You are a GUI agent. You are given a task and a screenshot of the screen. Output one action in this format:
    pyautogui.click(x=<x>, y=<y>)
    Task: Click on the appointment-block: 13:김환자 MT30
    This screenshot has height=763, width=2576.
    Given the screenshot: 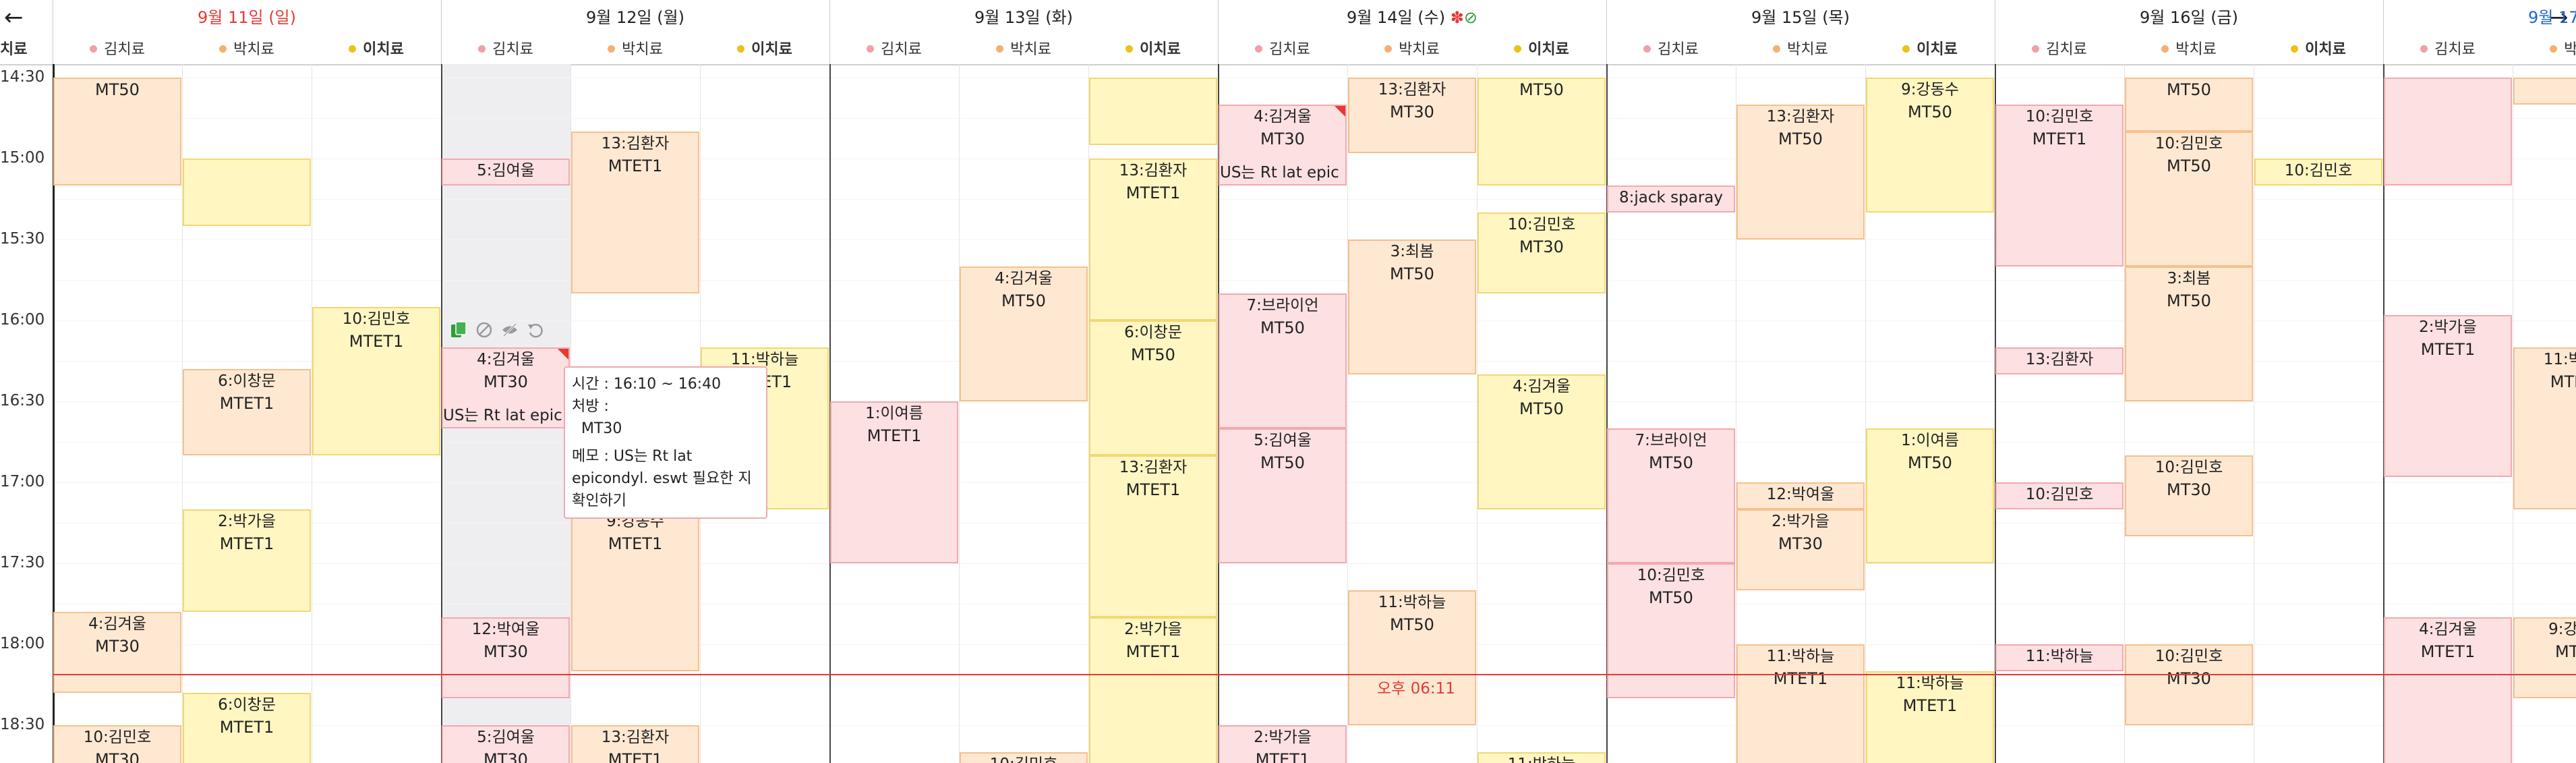 What is the action you would take?
    pyautogui.click(x=1412, y=115)
    